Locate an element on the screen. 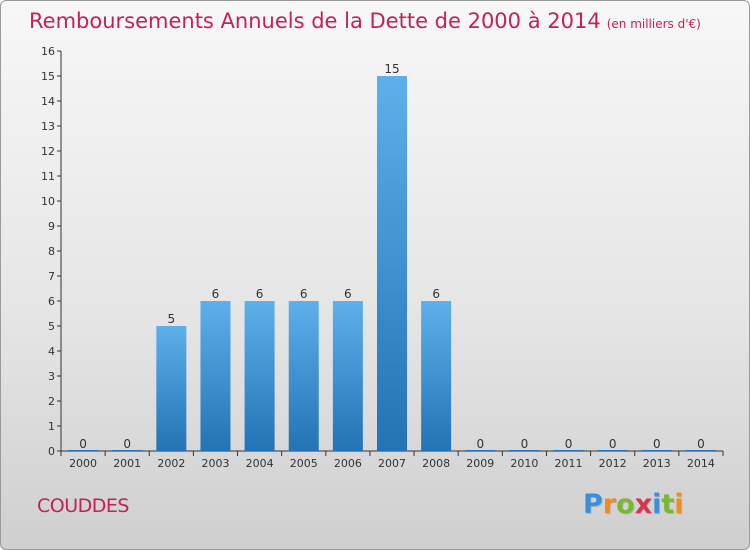  logo-letter: t is located at coordinates (668, 504).